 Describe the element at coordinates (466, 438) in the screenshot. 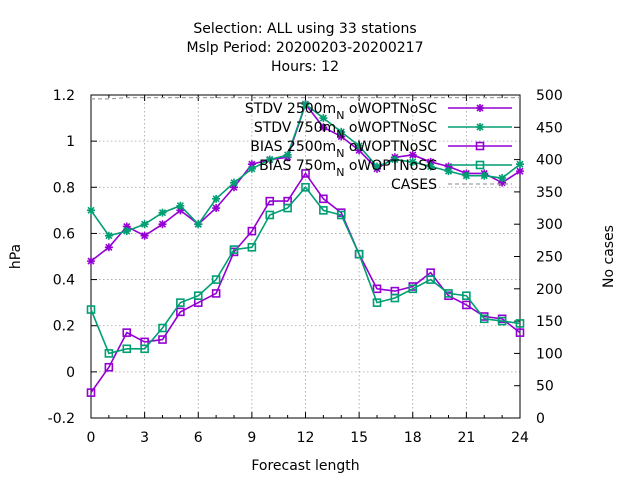

I see `x-tick-label: 21` at that location.